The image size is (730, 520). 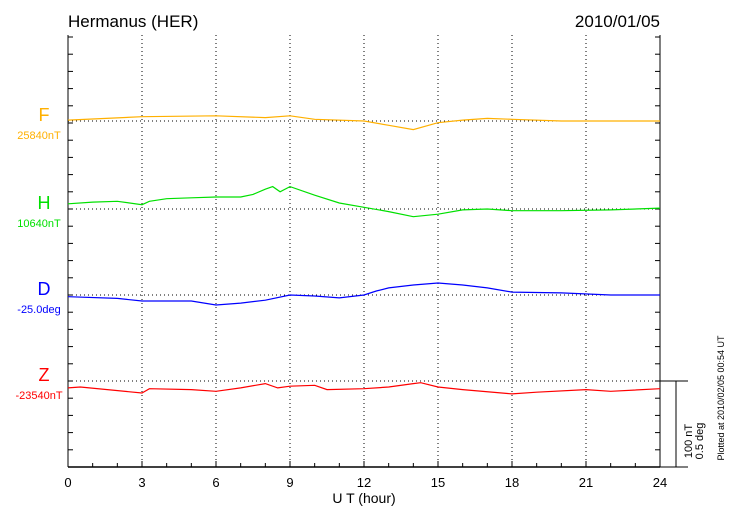 I want to click on x-tick-label: 21, so click(x=586, y=482).